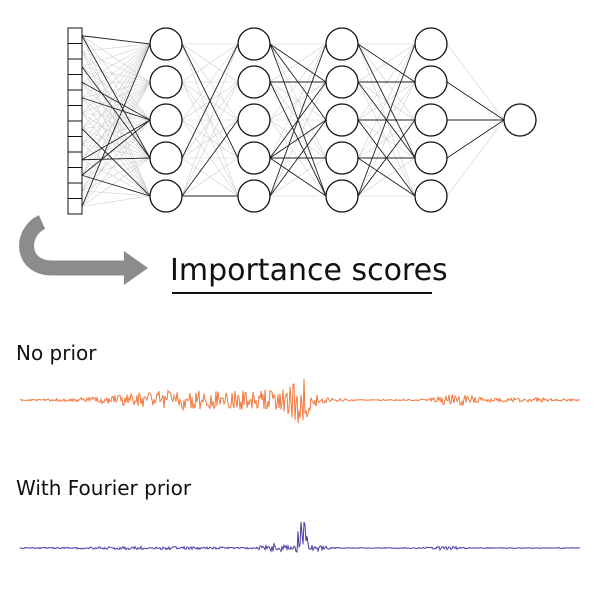 This screenshot has width=600, height=600. What do you see at coordinates (56, 353) in the screenshot?
I see `panel-label-no-prior: No prior` at bounding box center [56, 353].